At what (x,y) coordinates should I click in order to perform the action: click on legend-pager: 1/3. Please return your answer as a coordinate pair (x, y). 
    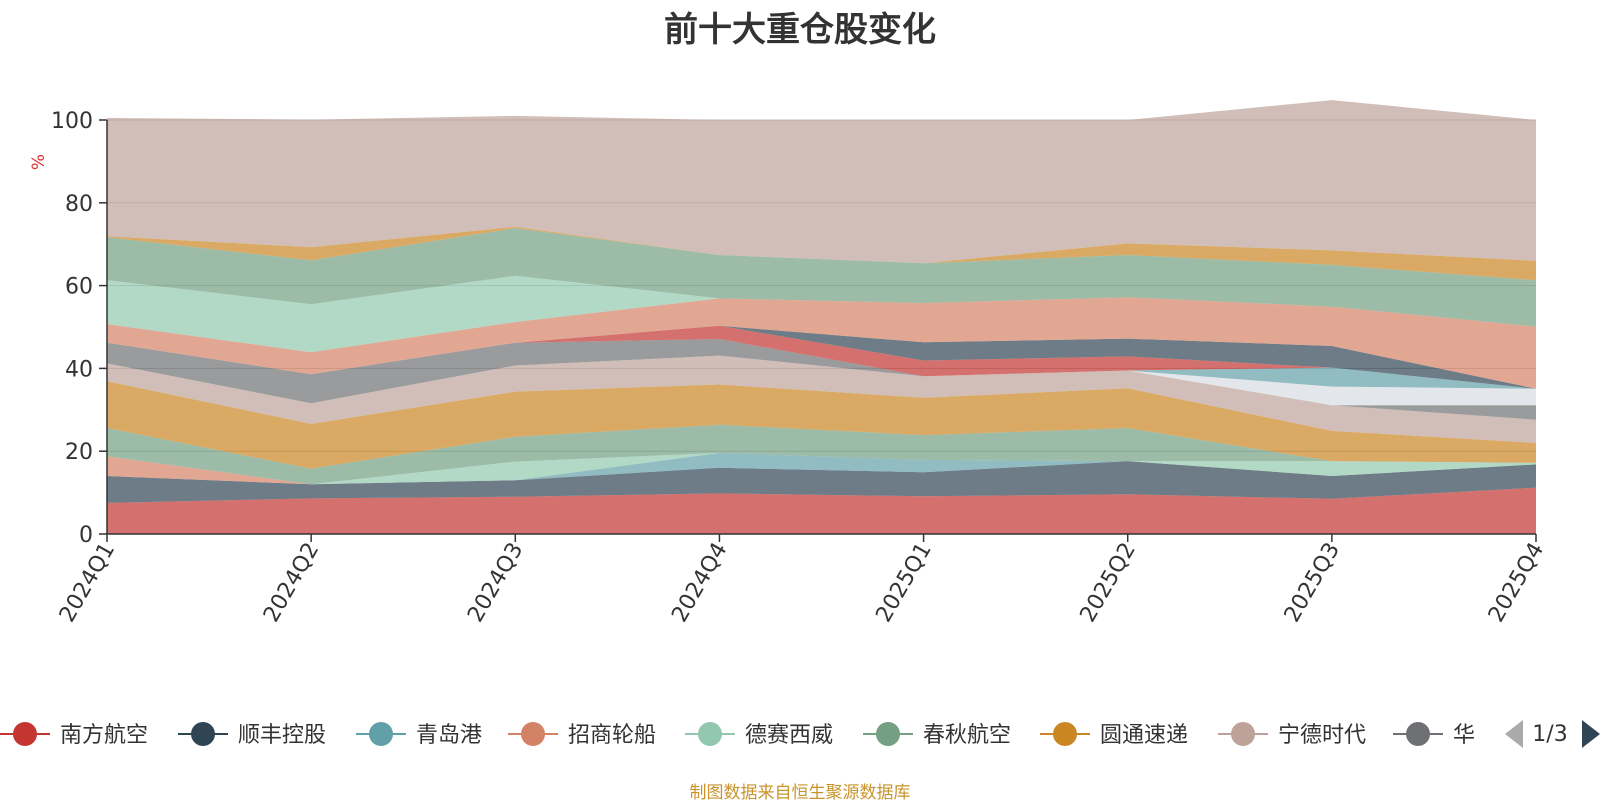
    Looking at the image, I should click on (1552, 734).